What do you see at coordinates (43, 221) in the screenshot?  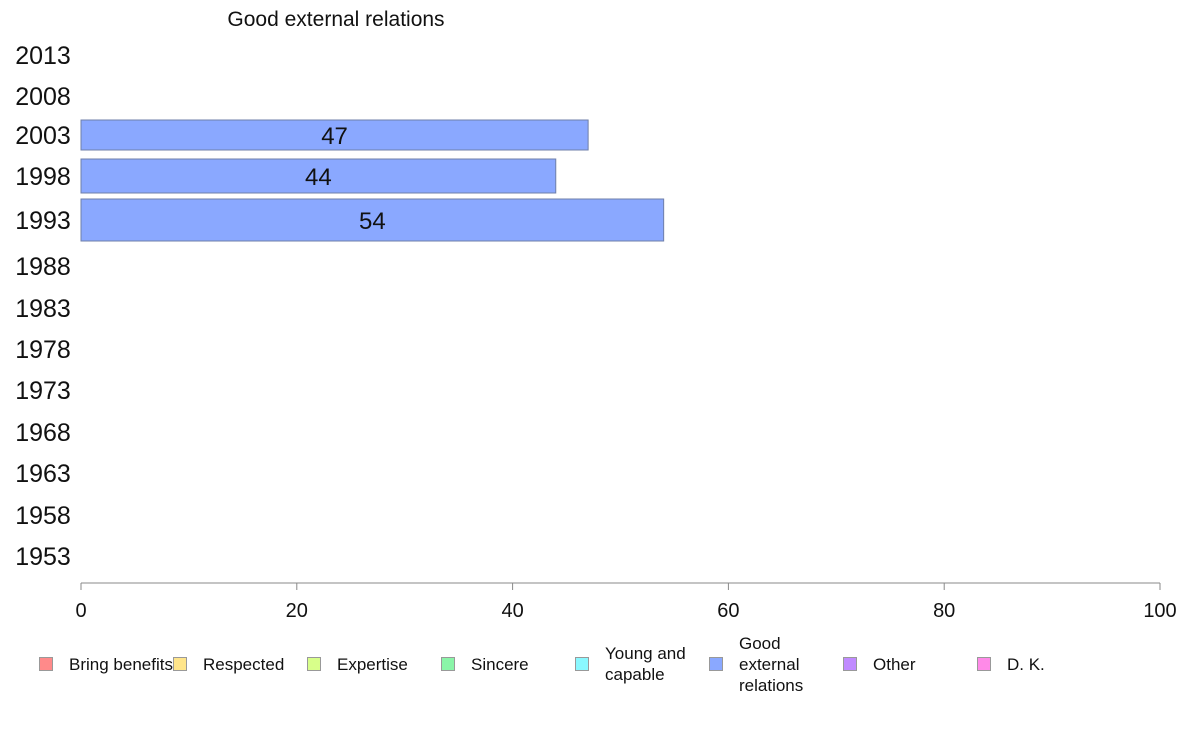 I see `y-tick-label-1993: 1993` at bounding box center [43, 221].